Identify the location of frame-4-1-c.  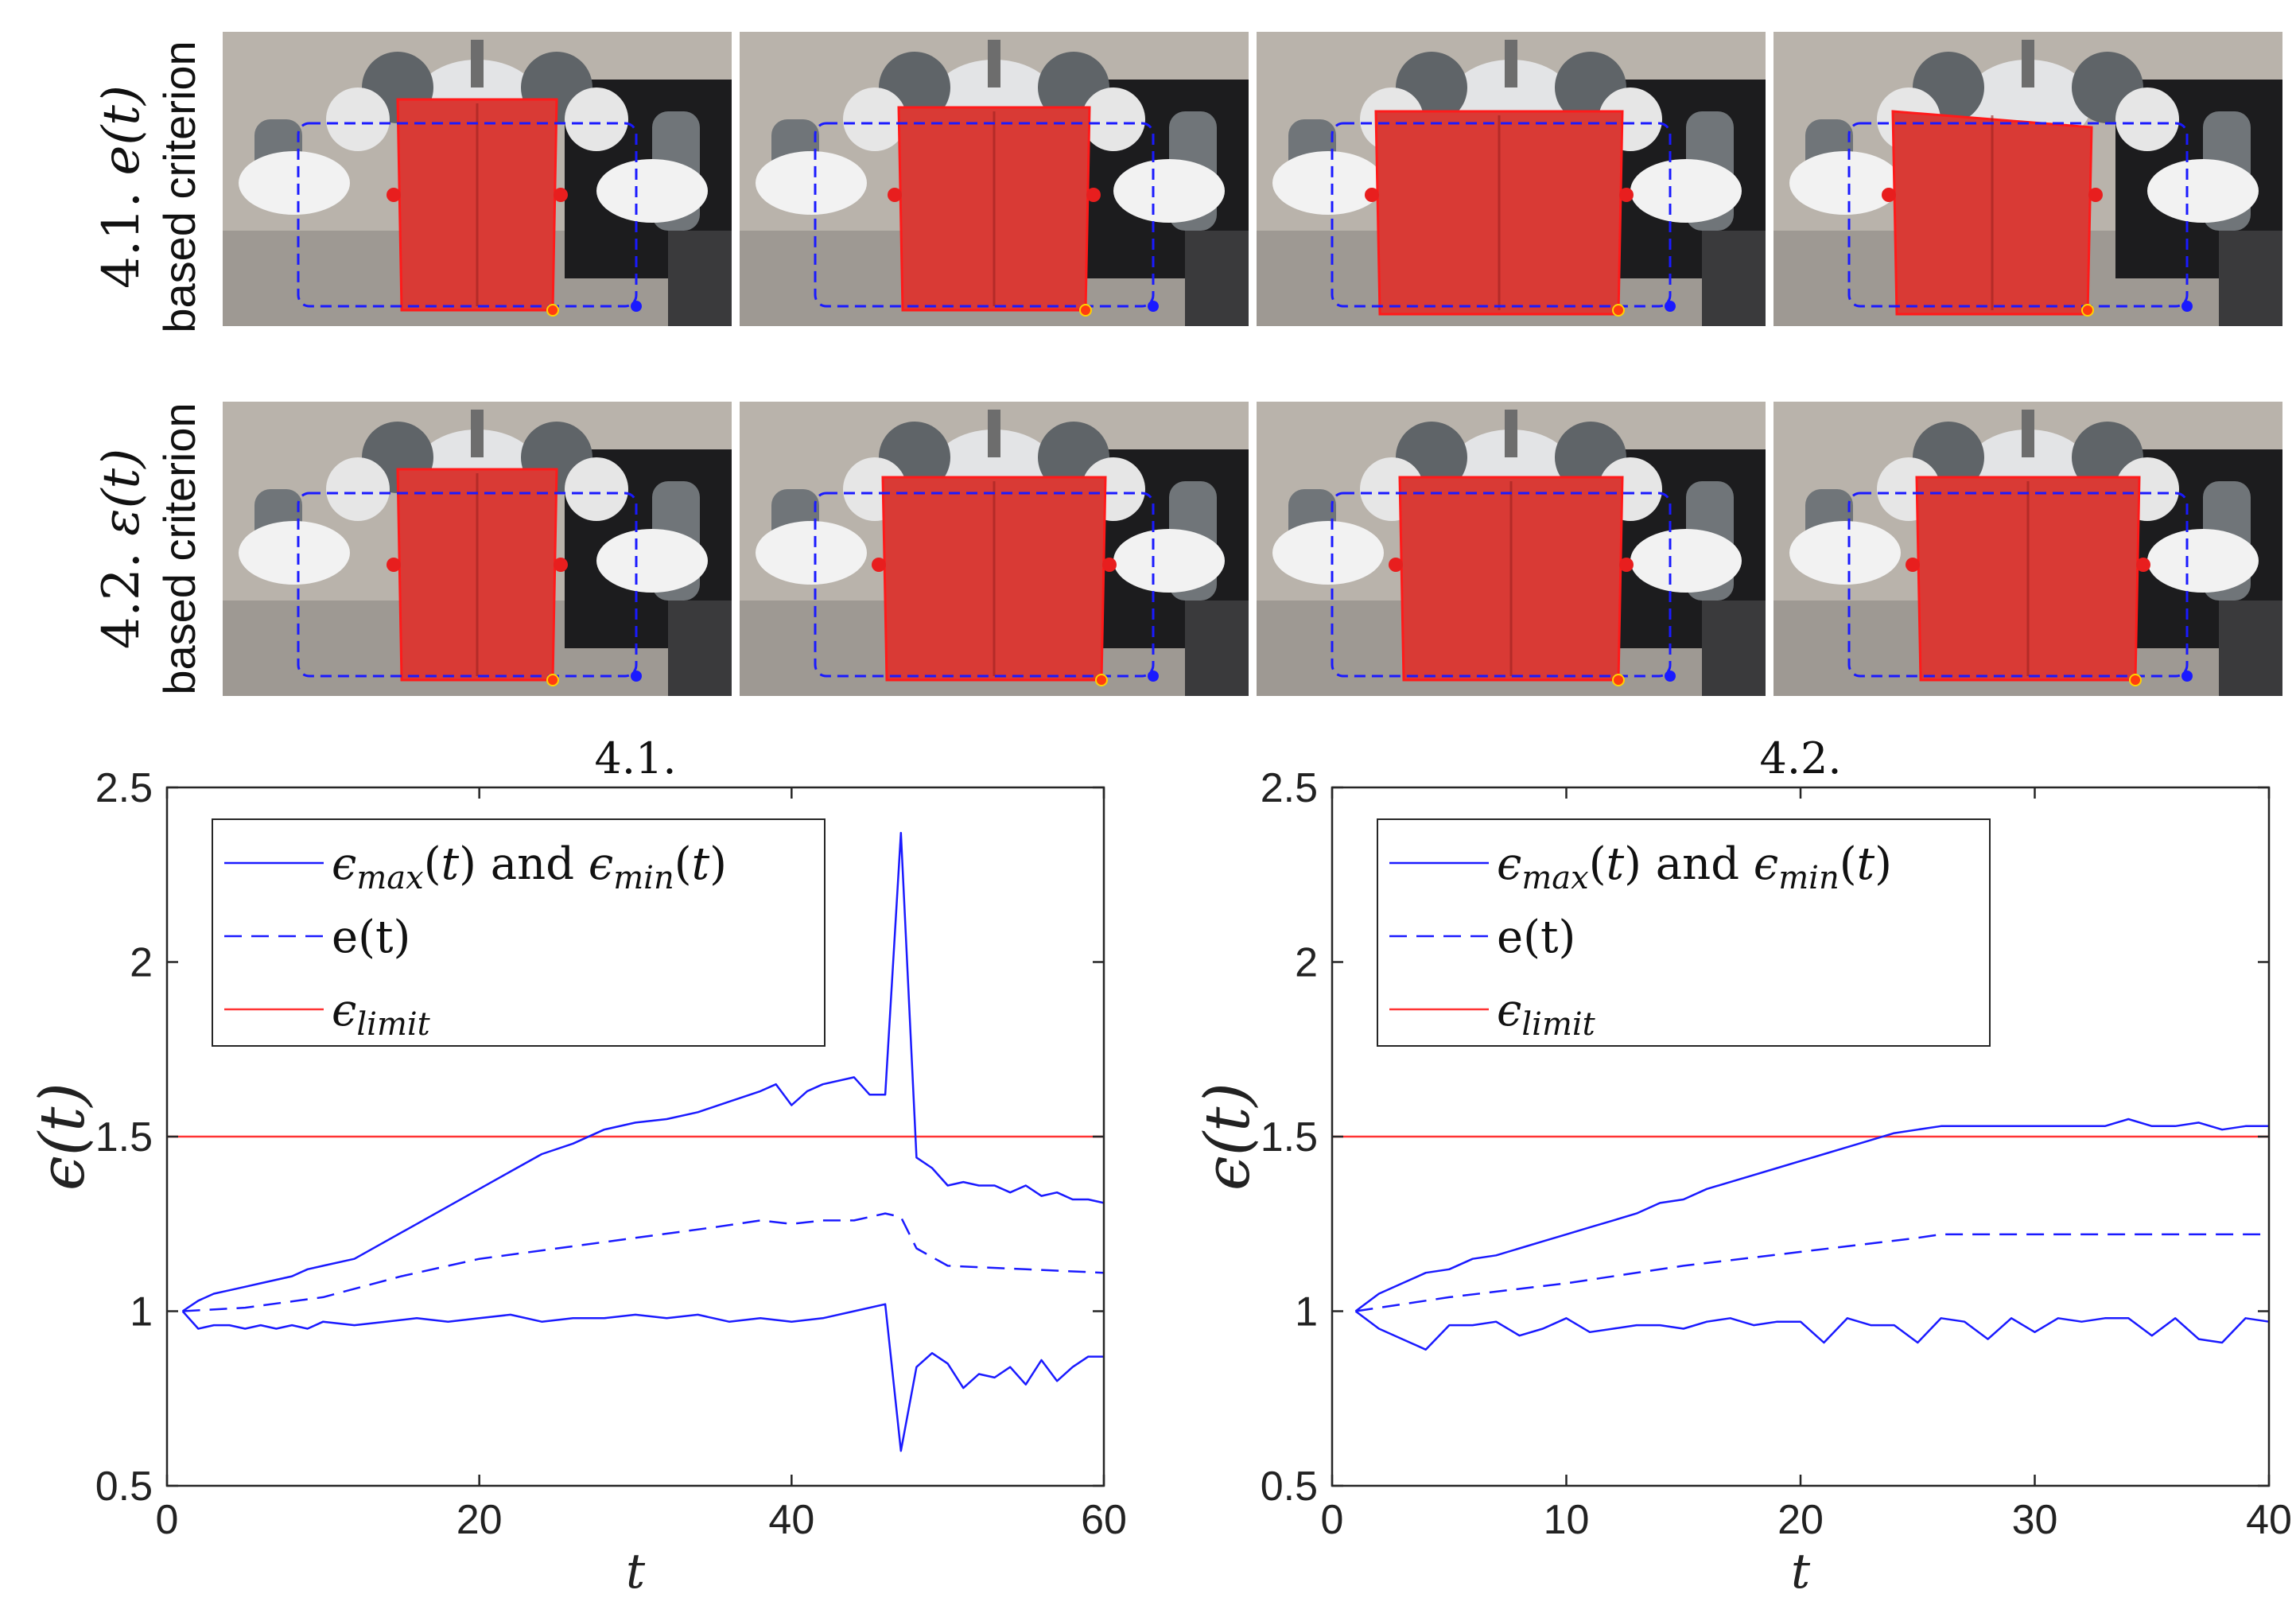
(1512, 179).